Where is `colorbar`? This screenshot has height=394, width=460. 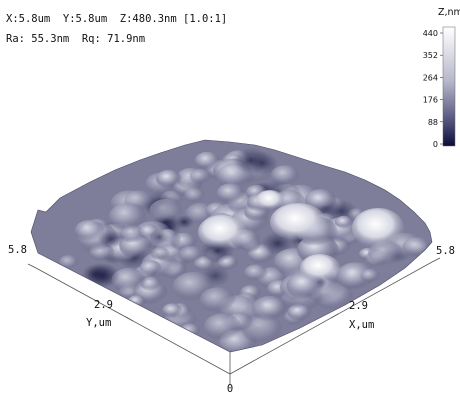 colorbar is located at coordinates (449, 86).